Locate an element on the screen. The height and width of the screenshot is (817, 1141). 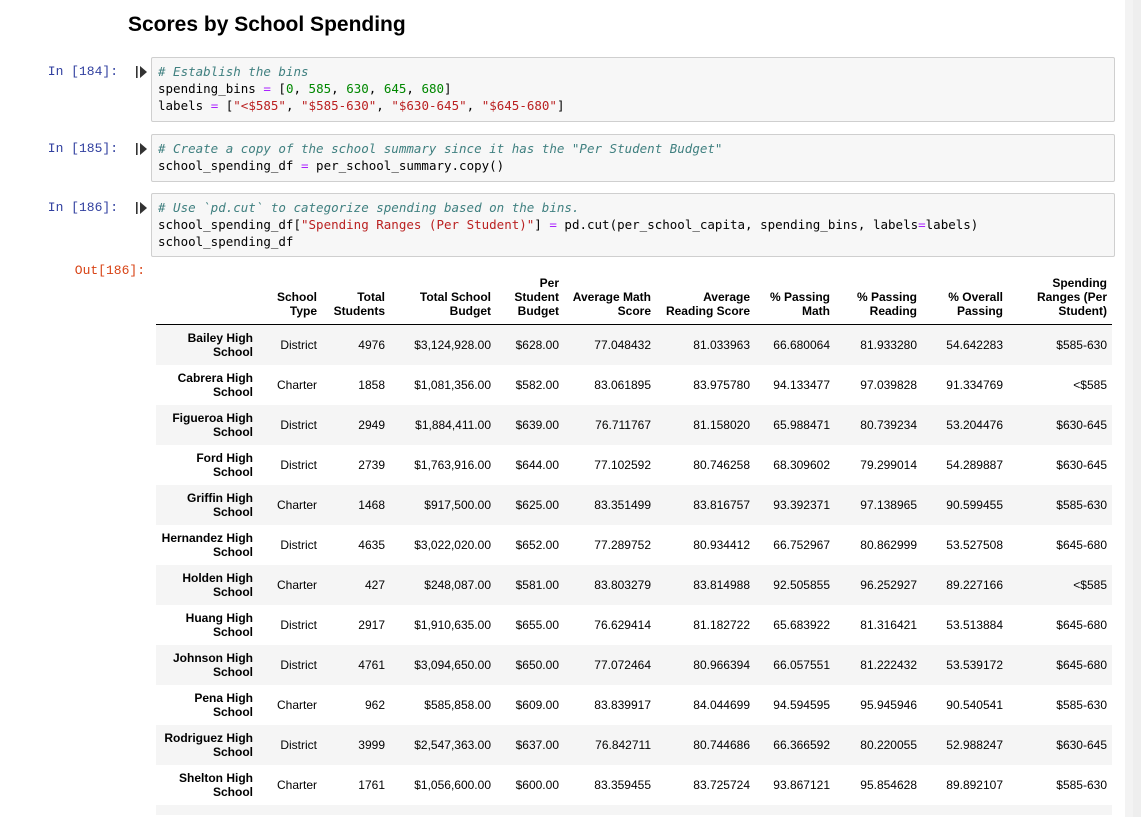
table-cell: 76.711767 is located at coordinates (623, 424).